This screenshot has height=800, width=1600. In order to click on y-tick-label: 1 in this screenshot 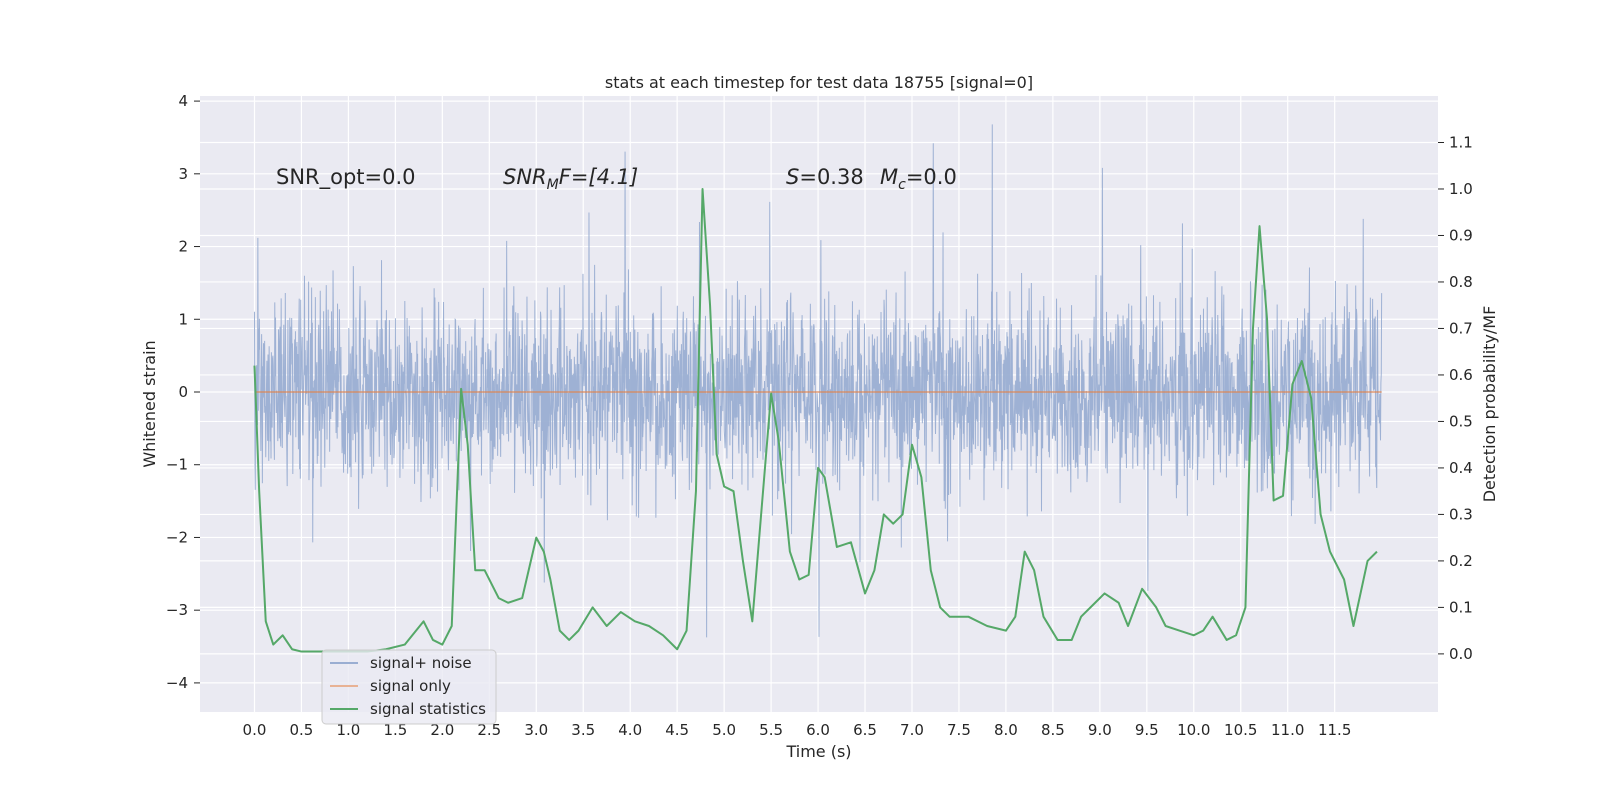, I will do `click(183, 319)`.